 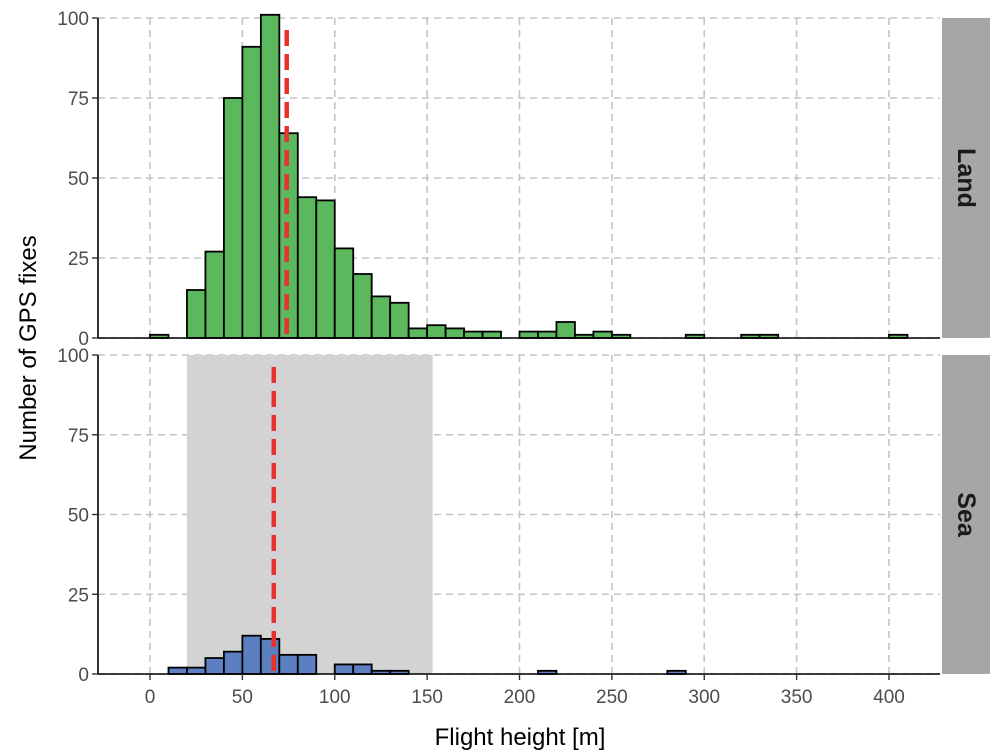 I want to click on mean-line-layer, so click(x=280, y=352).